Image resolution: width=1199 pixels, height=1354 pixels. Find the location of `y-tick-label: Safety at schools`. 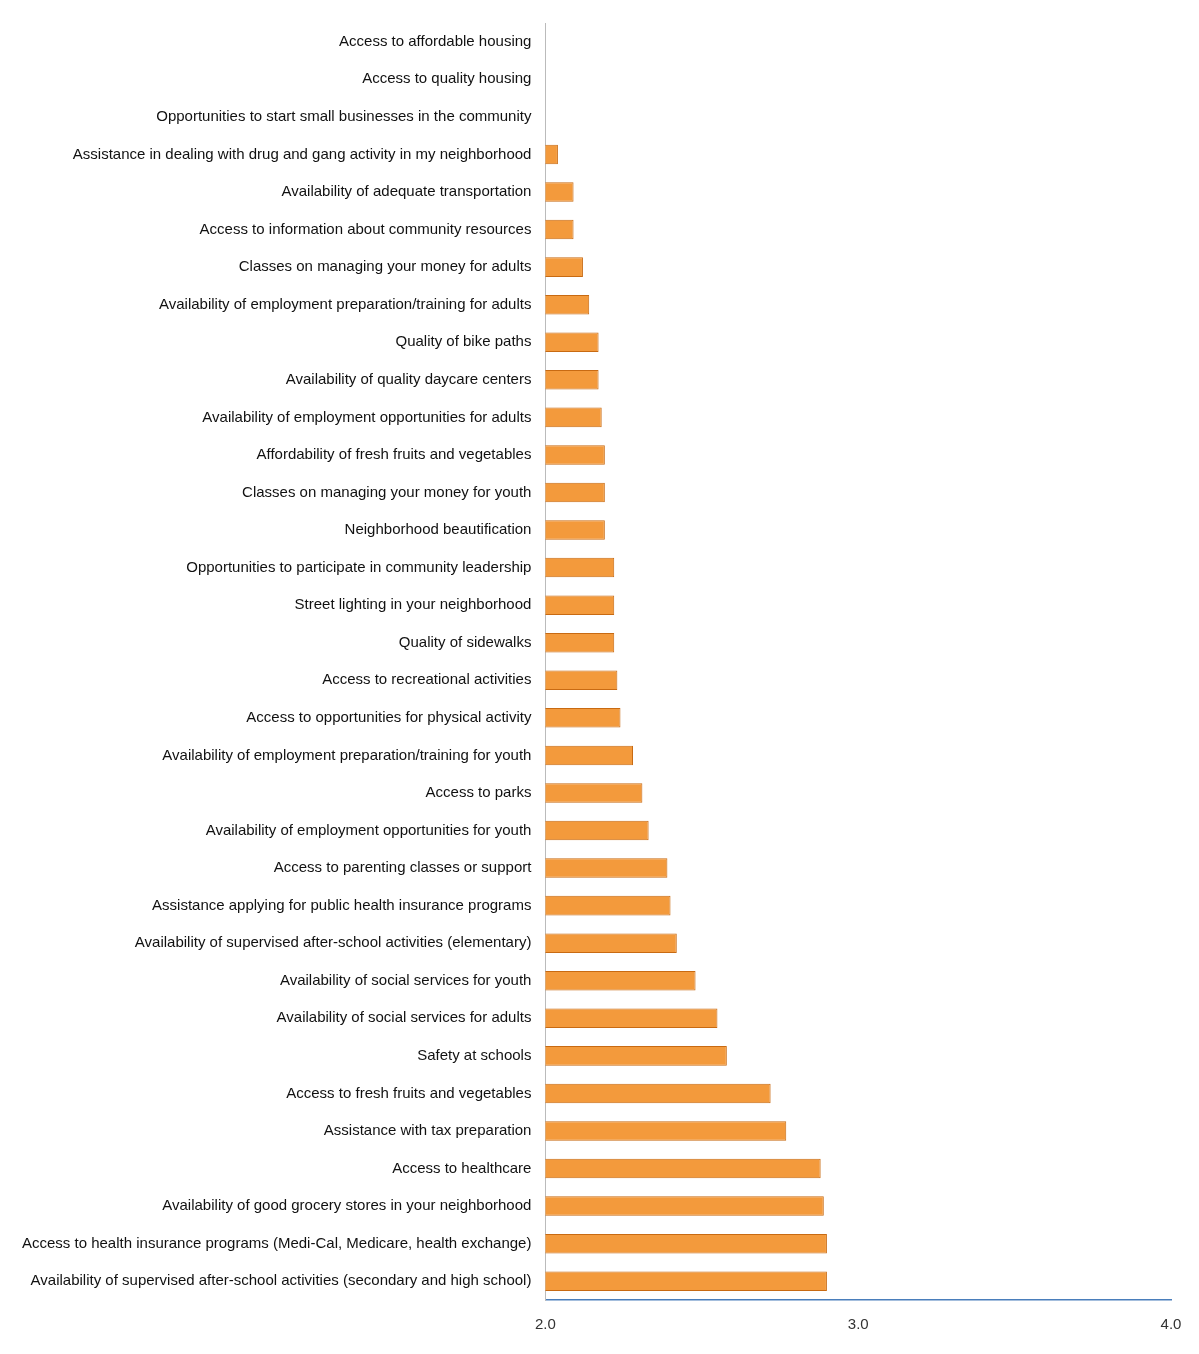

y-tick-label: Safety at schools is located at coordinates (474, 1055).